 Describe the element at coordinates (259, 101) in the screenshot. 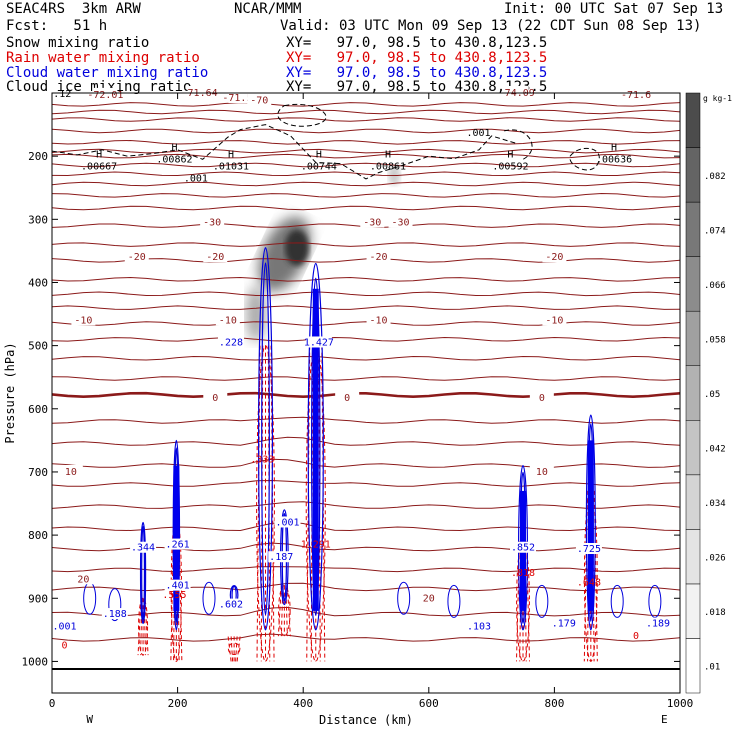

I see `temperature-label: -70` at that location.